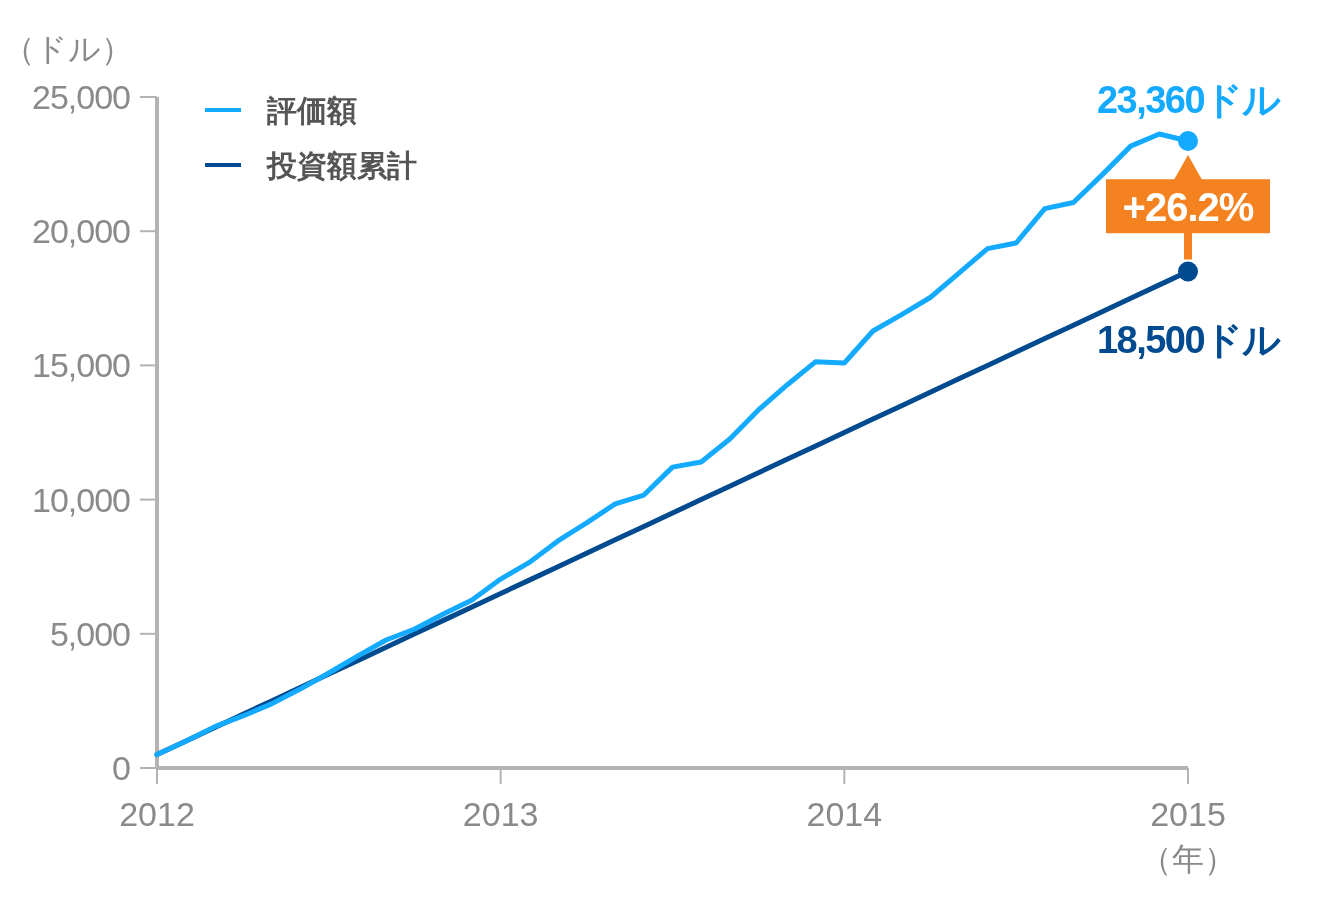 Image resolution: width=1320 pixels, height=898 pixels. I want to click on x-tick-label: 2012, so click(157, 814).